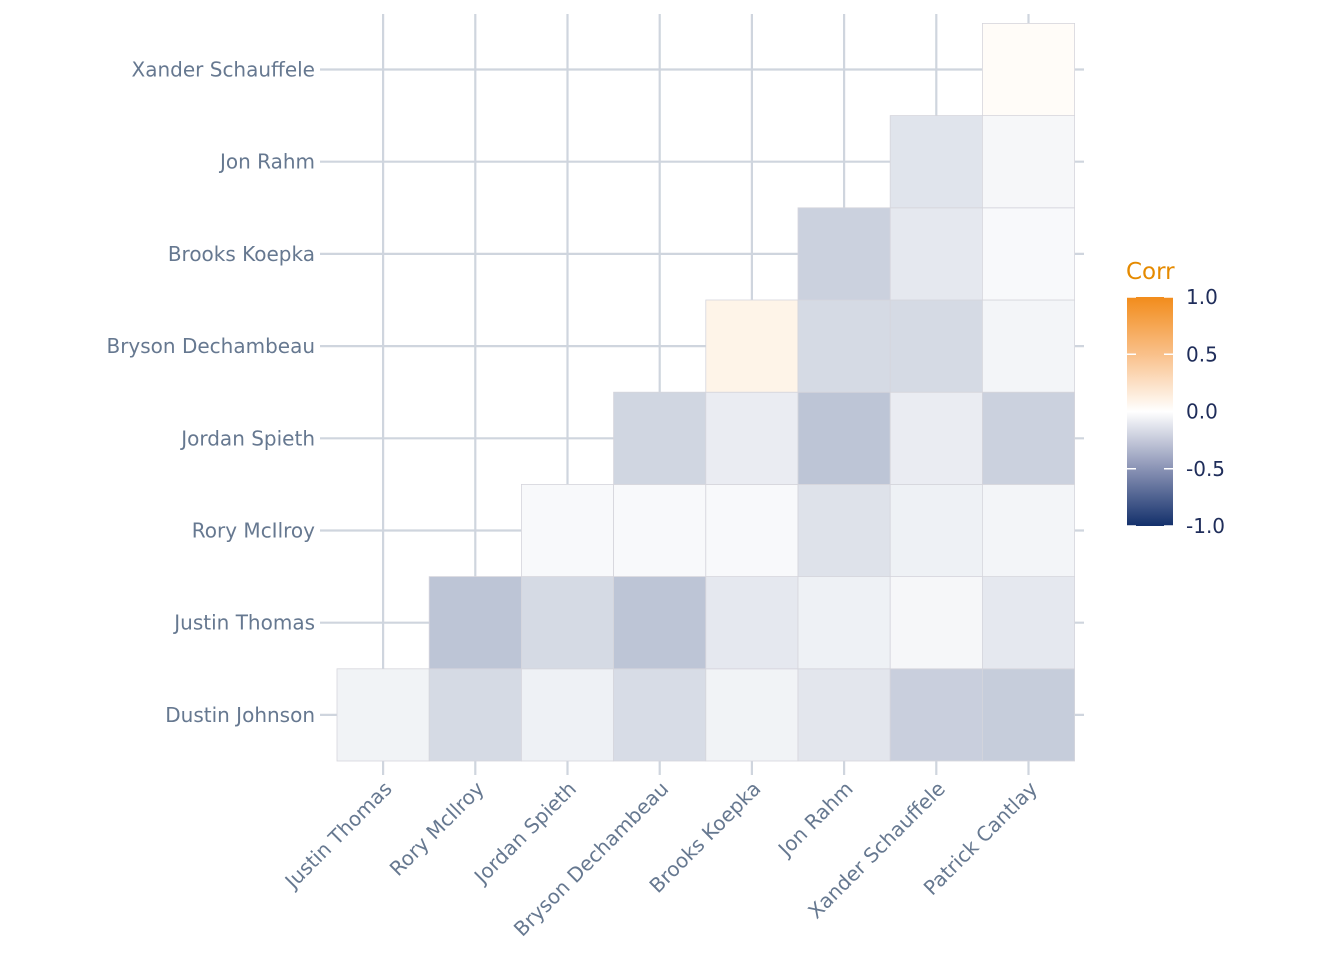 This screenshot has height=960, width=1344. What do you see at coordinates (247, 438) in the screenshot?
I see `y-tick-label: Jordan Spieth` at bounding box center [247, 438].